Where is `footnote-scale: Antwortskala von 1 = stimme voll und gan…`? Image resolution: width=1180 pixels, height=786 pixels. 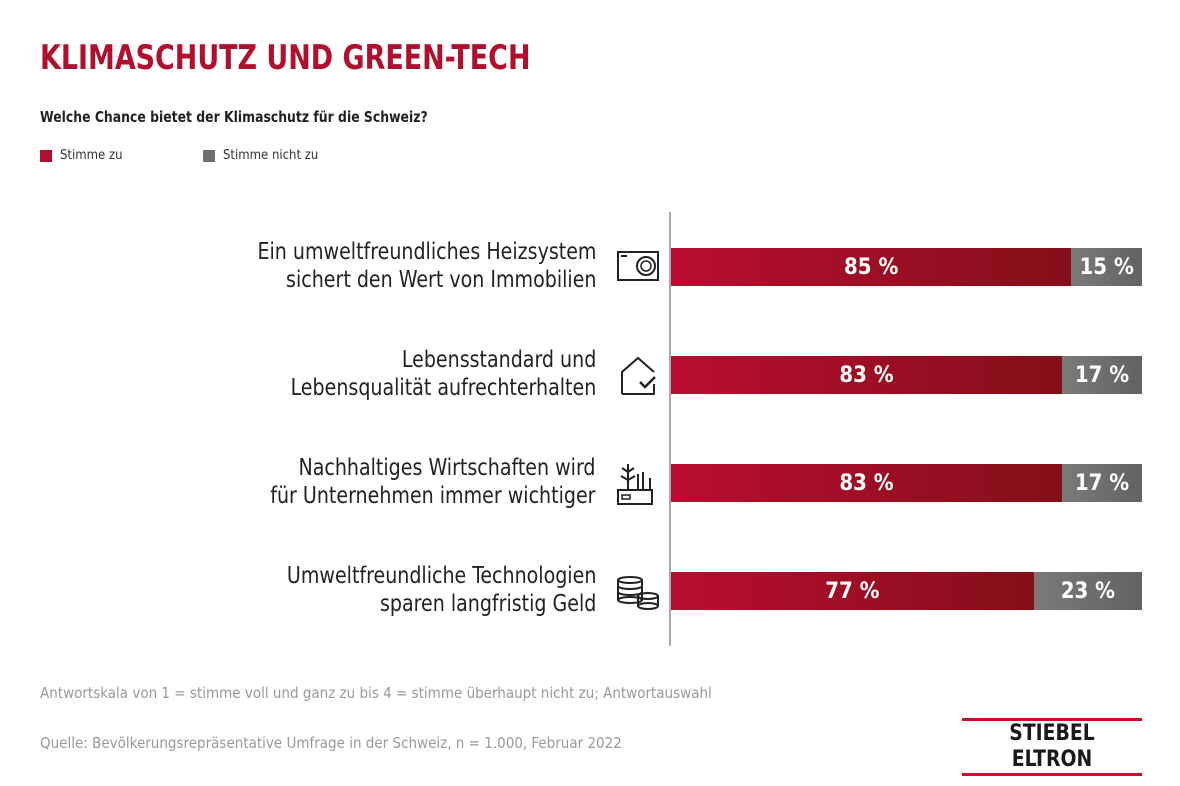 footnote-scale: Antwortskala von 1 = stimme voll und gan… is located at coordinates (376, 693).